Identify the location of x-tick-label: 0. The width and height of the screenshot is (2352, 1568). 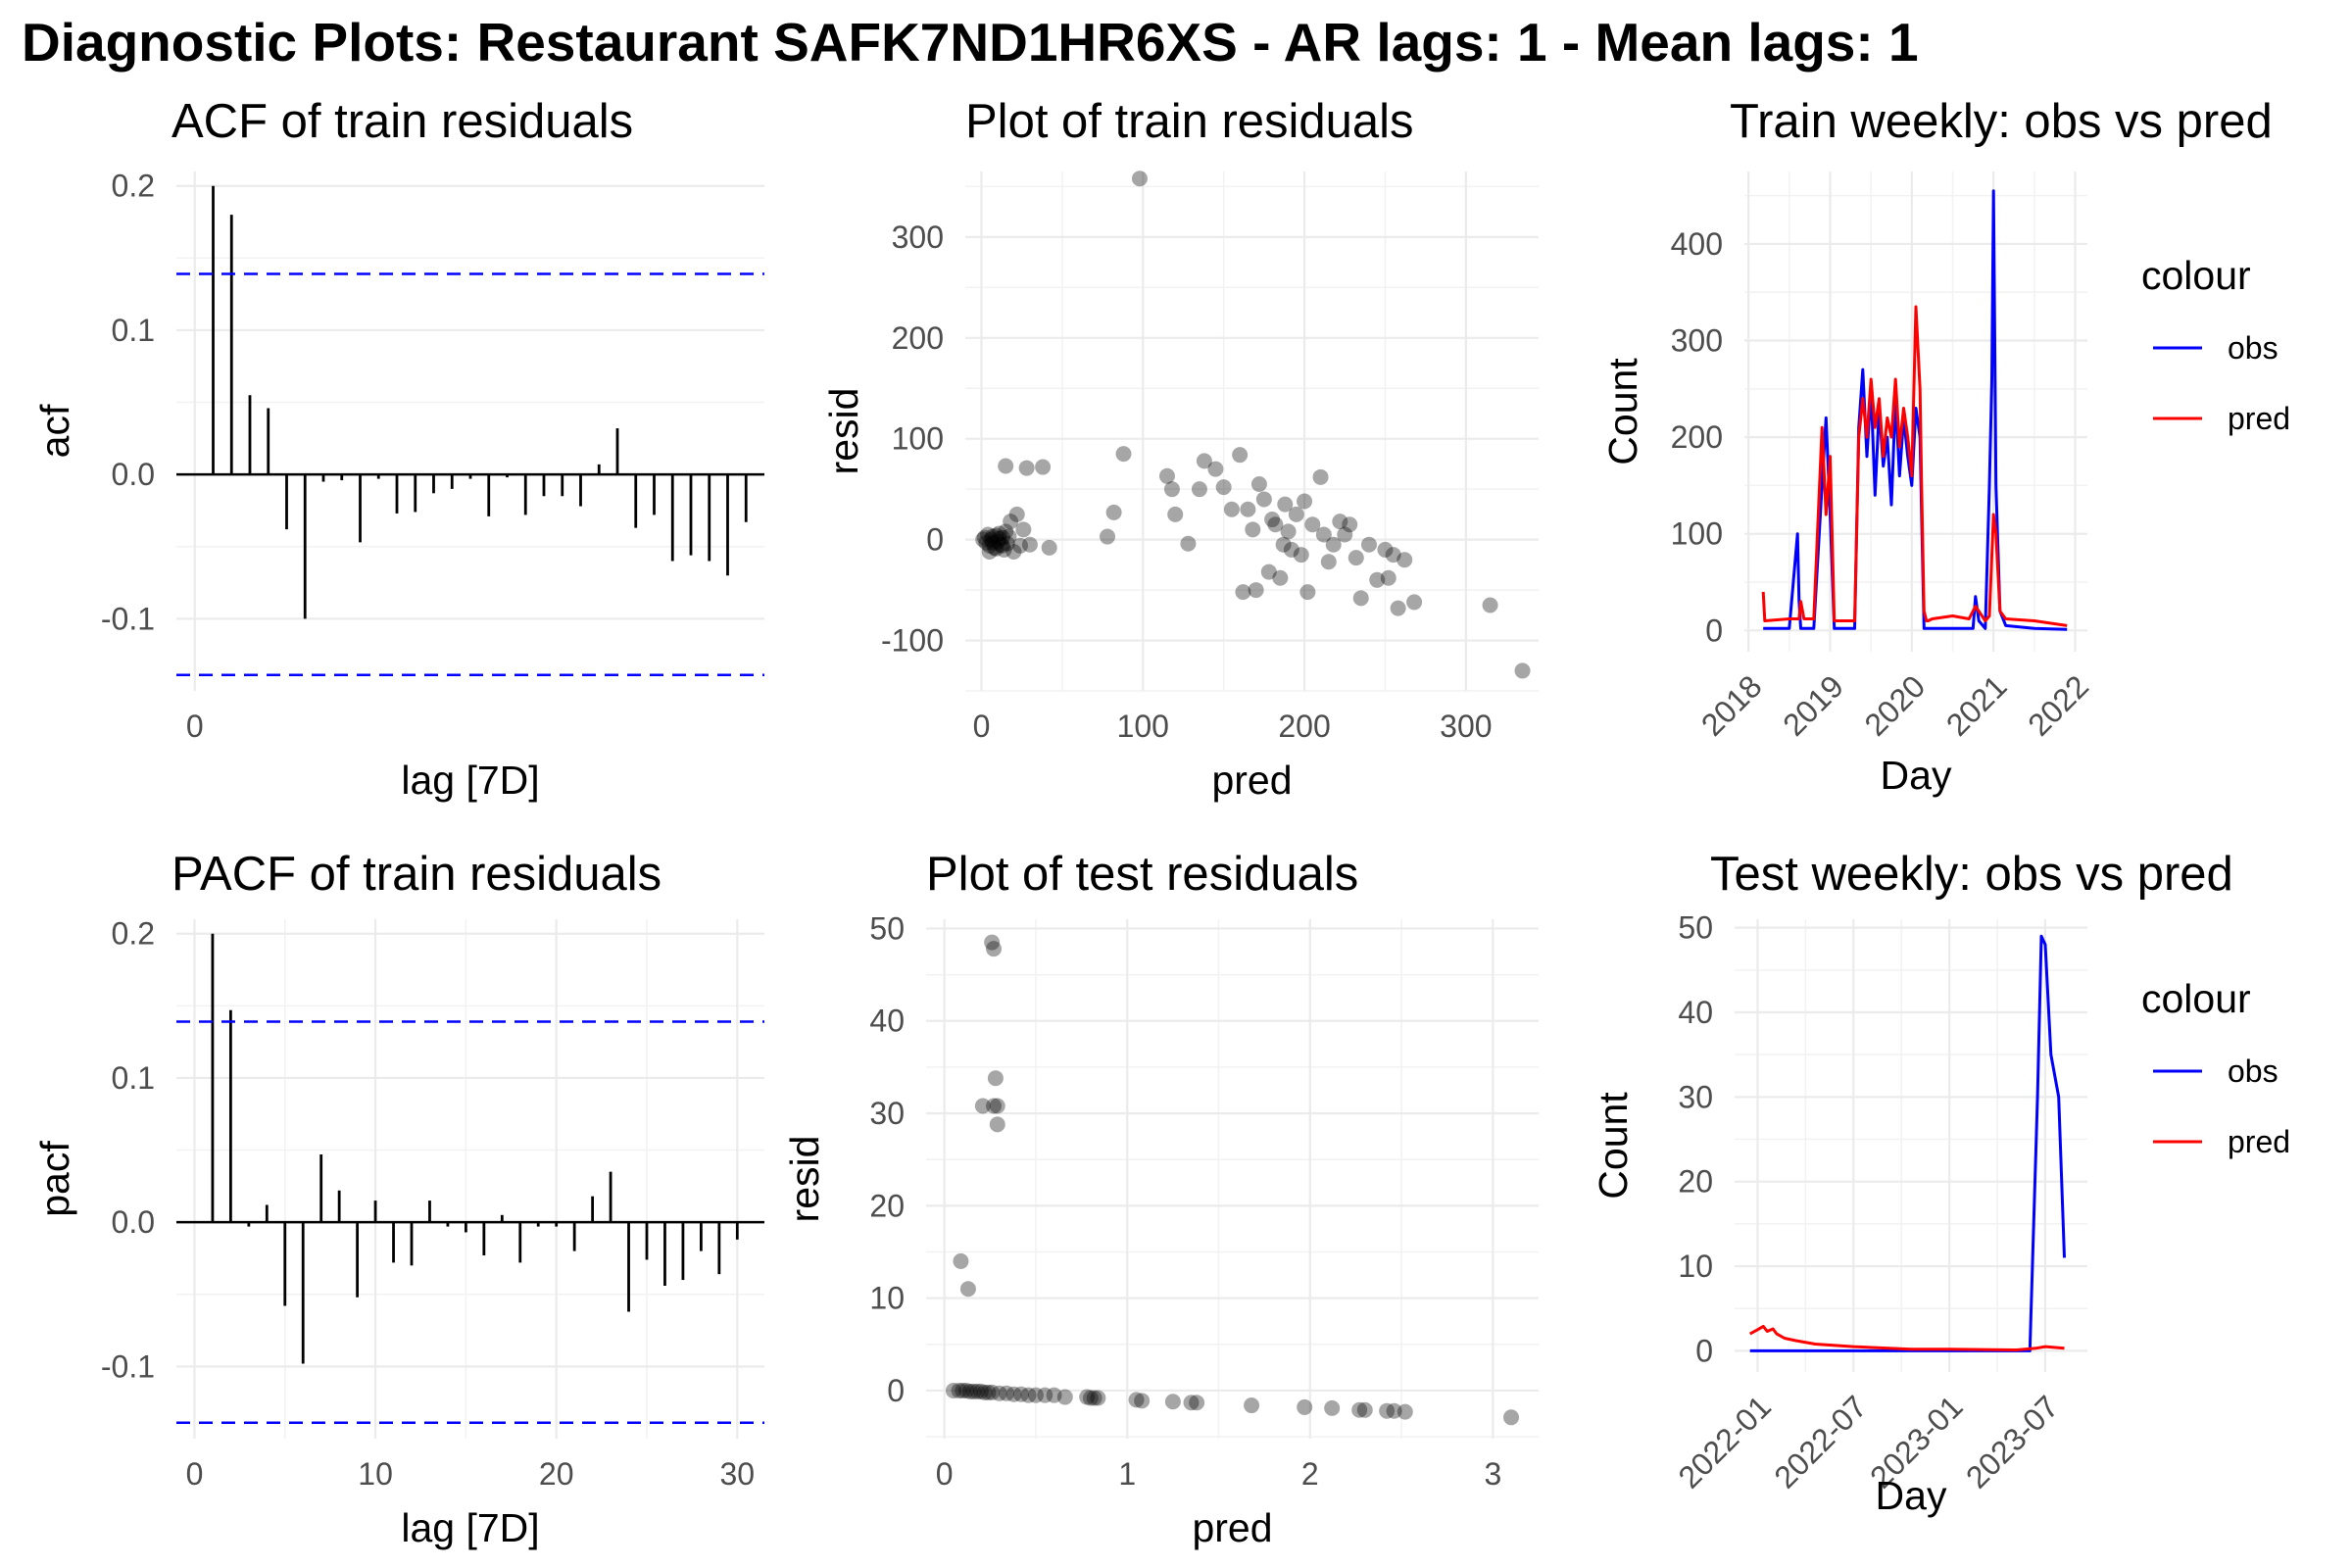
(982, 726).